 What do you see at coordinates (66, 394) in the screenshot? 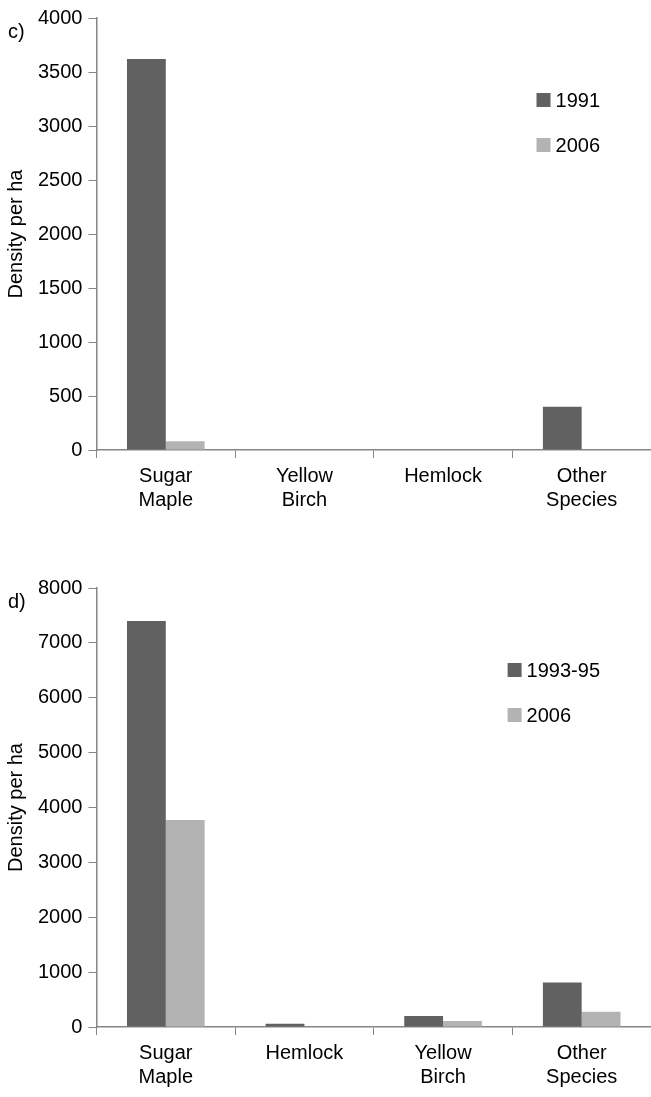
I see `y-tick-label: 500` at bounding box center [66, 394].